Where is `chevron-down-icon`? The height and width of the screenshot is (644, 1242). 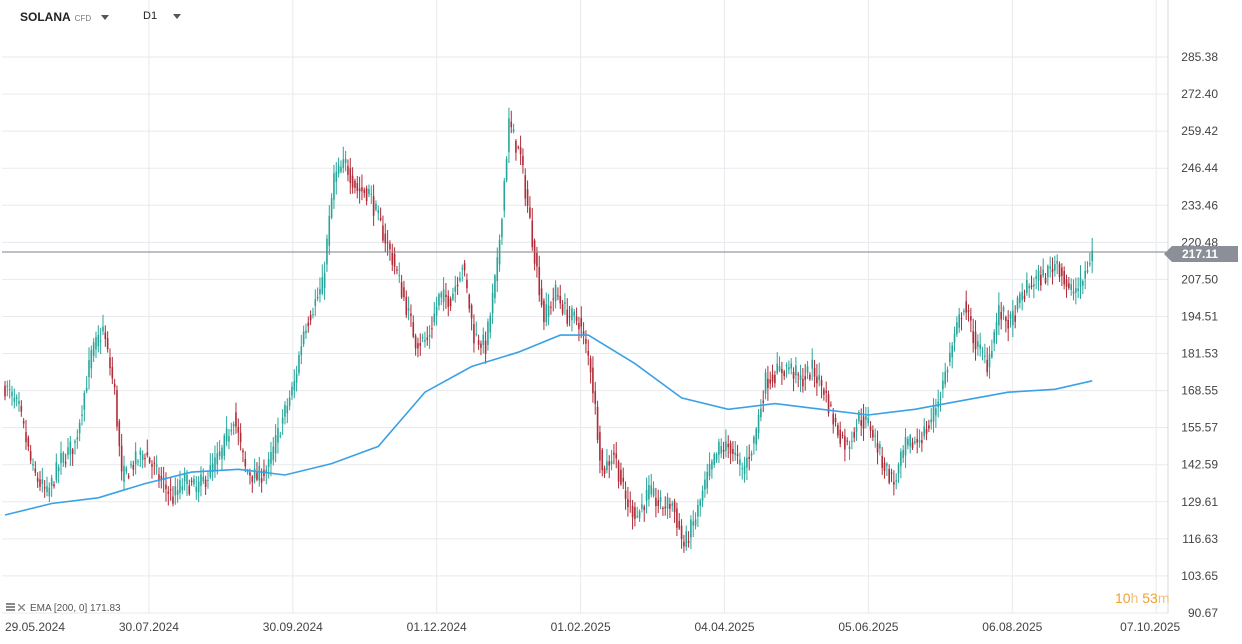 chevron-down-icon is located at coordinates (105, 17).